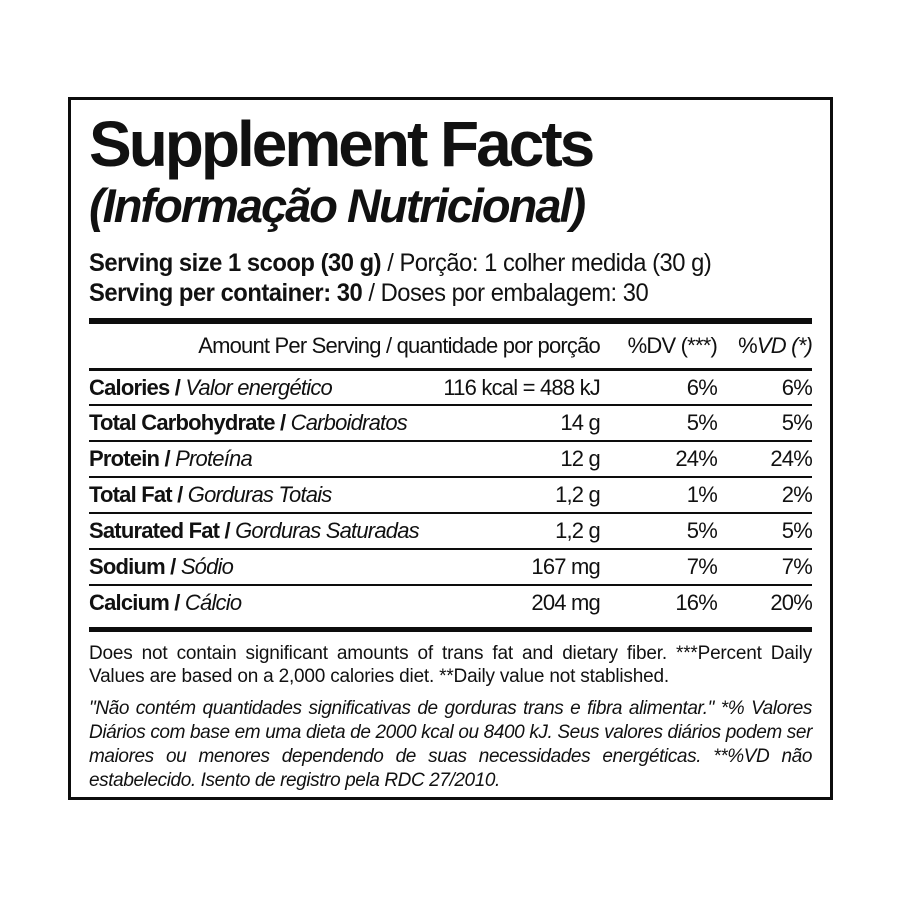  Describe the element at coordinates (127, 566) in the screenshot. I see `nutrient-name-en: Sodium` at that location.